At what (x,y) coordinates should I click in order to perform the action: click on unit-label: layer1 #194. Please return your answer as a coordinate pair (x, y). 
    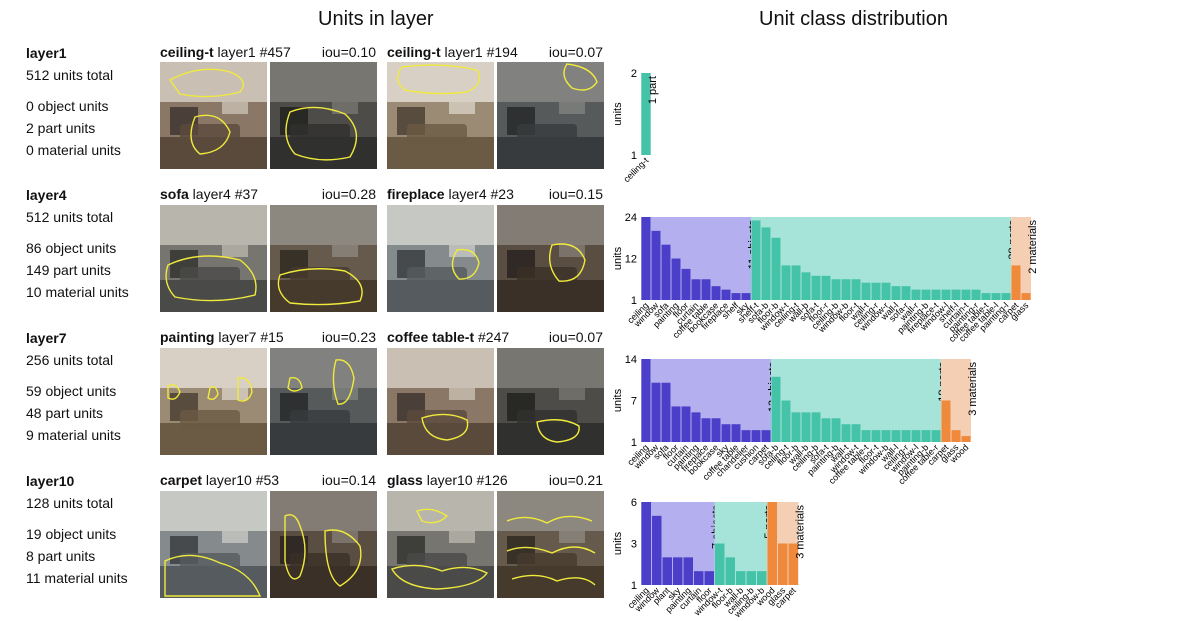
    Looking at the image, I should click on (479, 52).